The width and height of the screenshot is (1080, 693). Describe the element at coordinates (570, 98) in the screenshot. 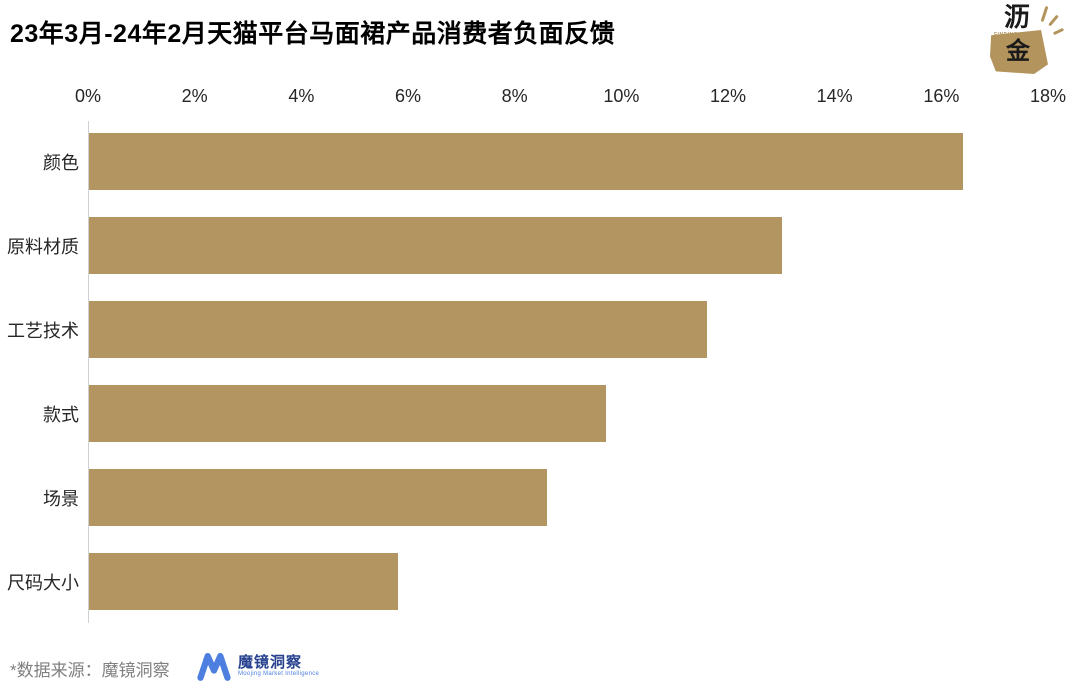

I see `x-axis-ticks: 0% 2% 4% 6% 8% 10% 12% 14% 16% 18%` at that location.